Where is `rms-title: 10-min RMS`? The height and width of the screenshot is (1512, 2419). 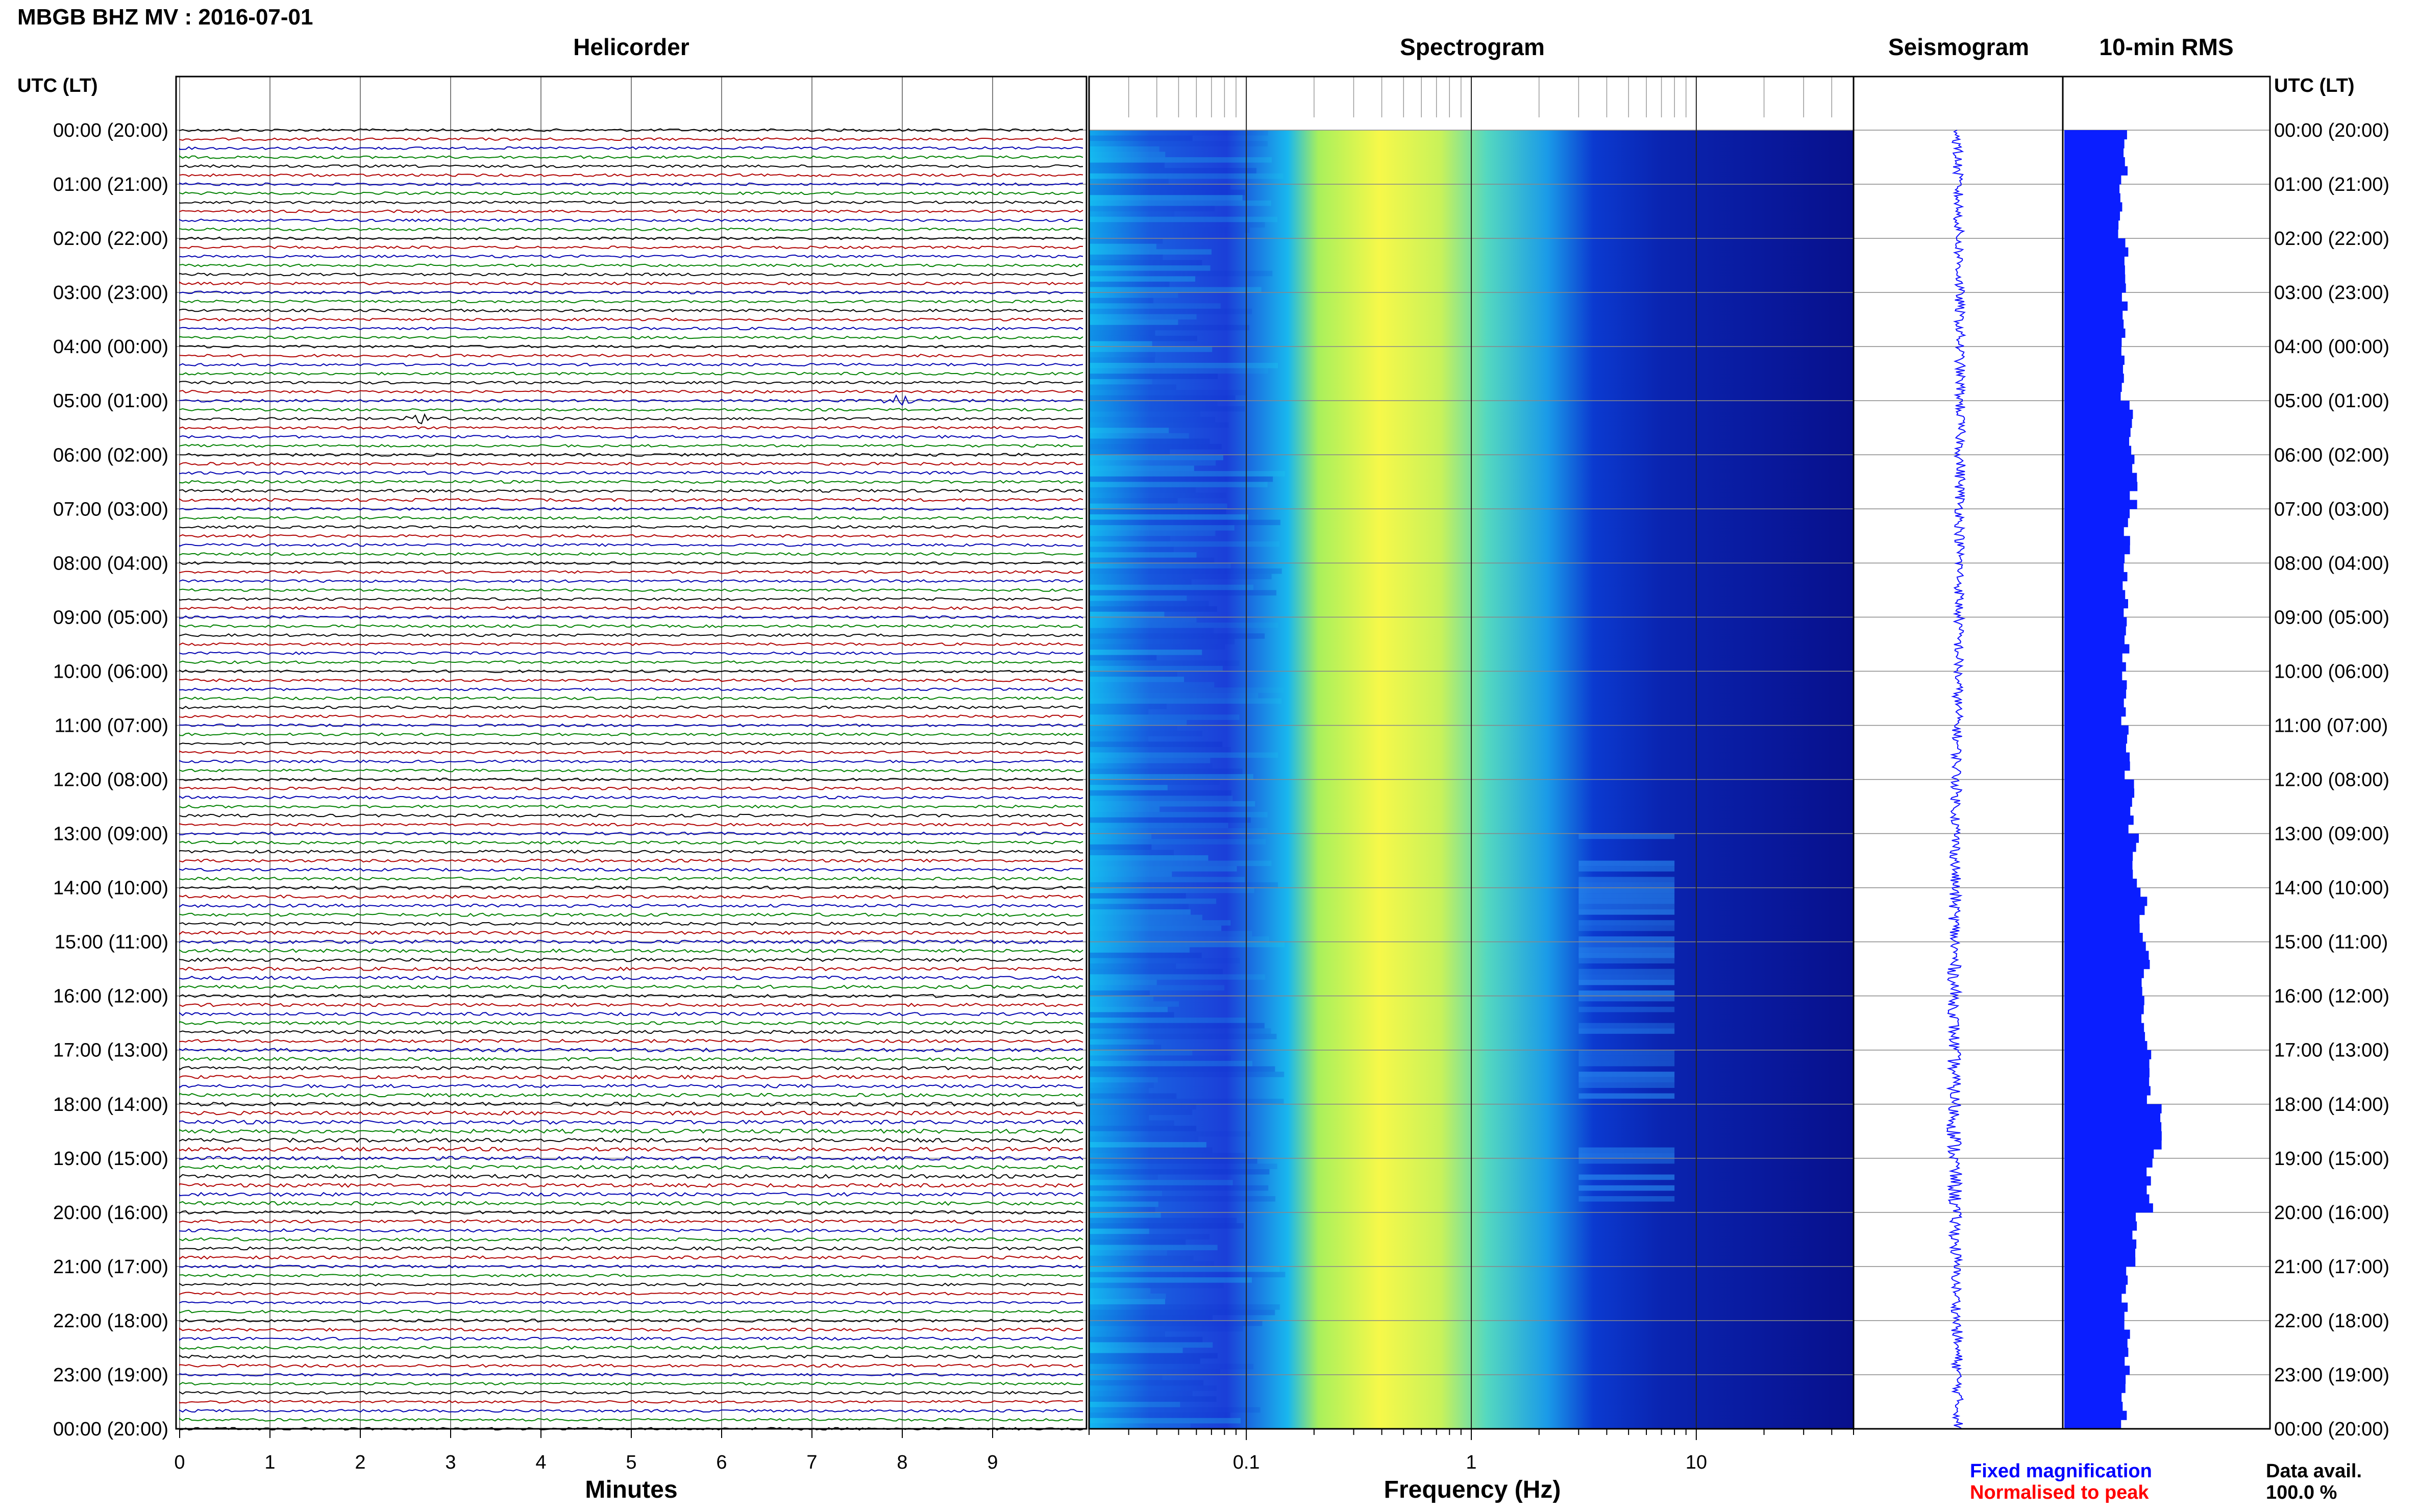 rms-title: 10-min RMS is located at coordinates (2166, 47).